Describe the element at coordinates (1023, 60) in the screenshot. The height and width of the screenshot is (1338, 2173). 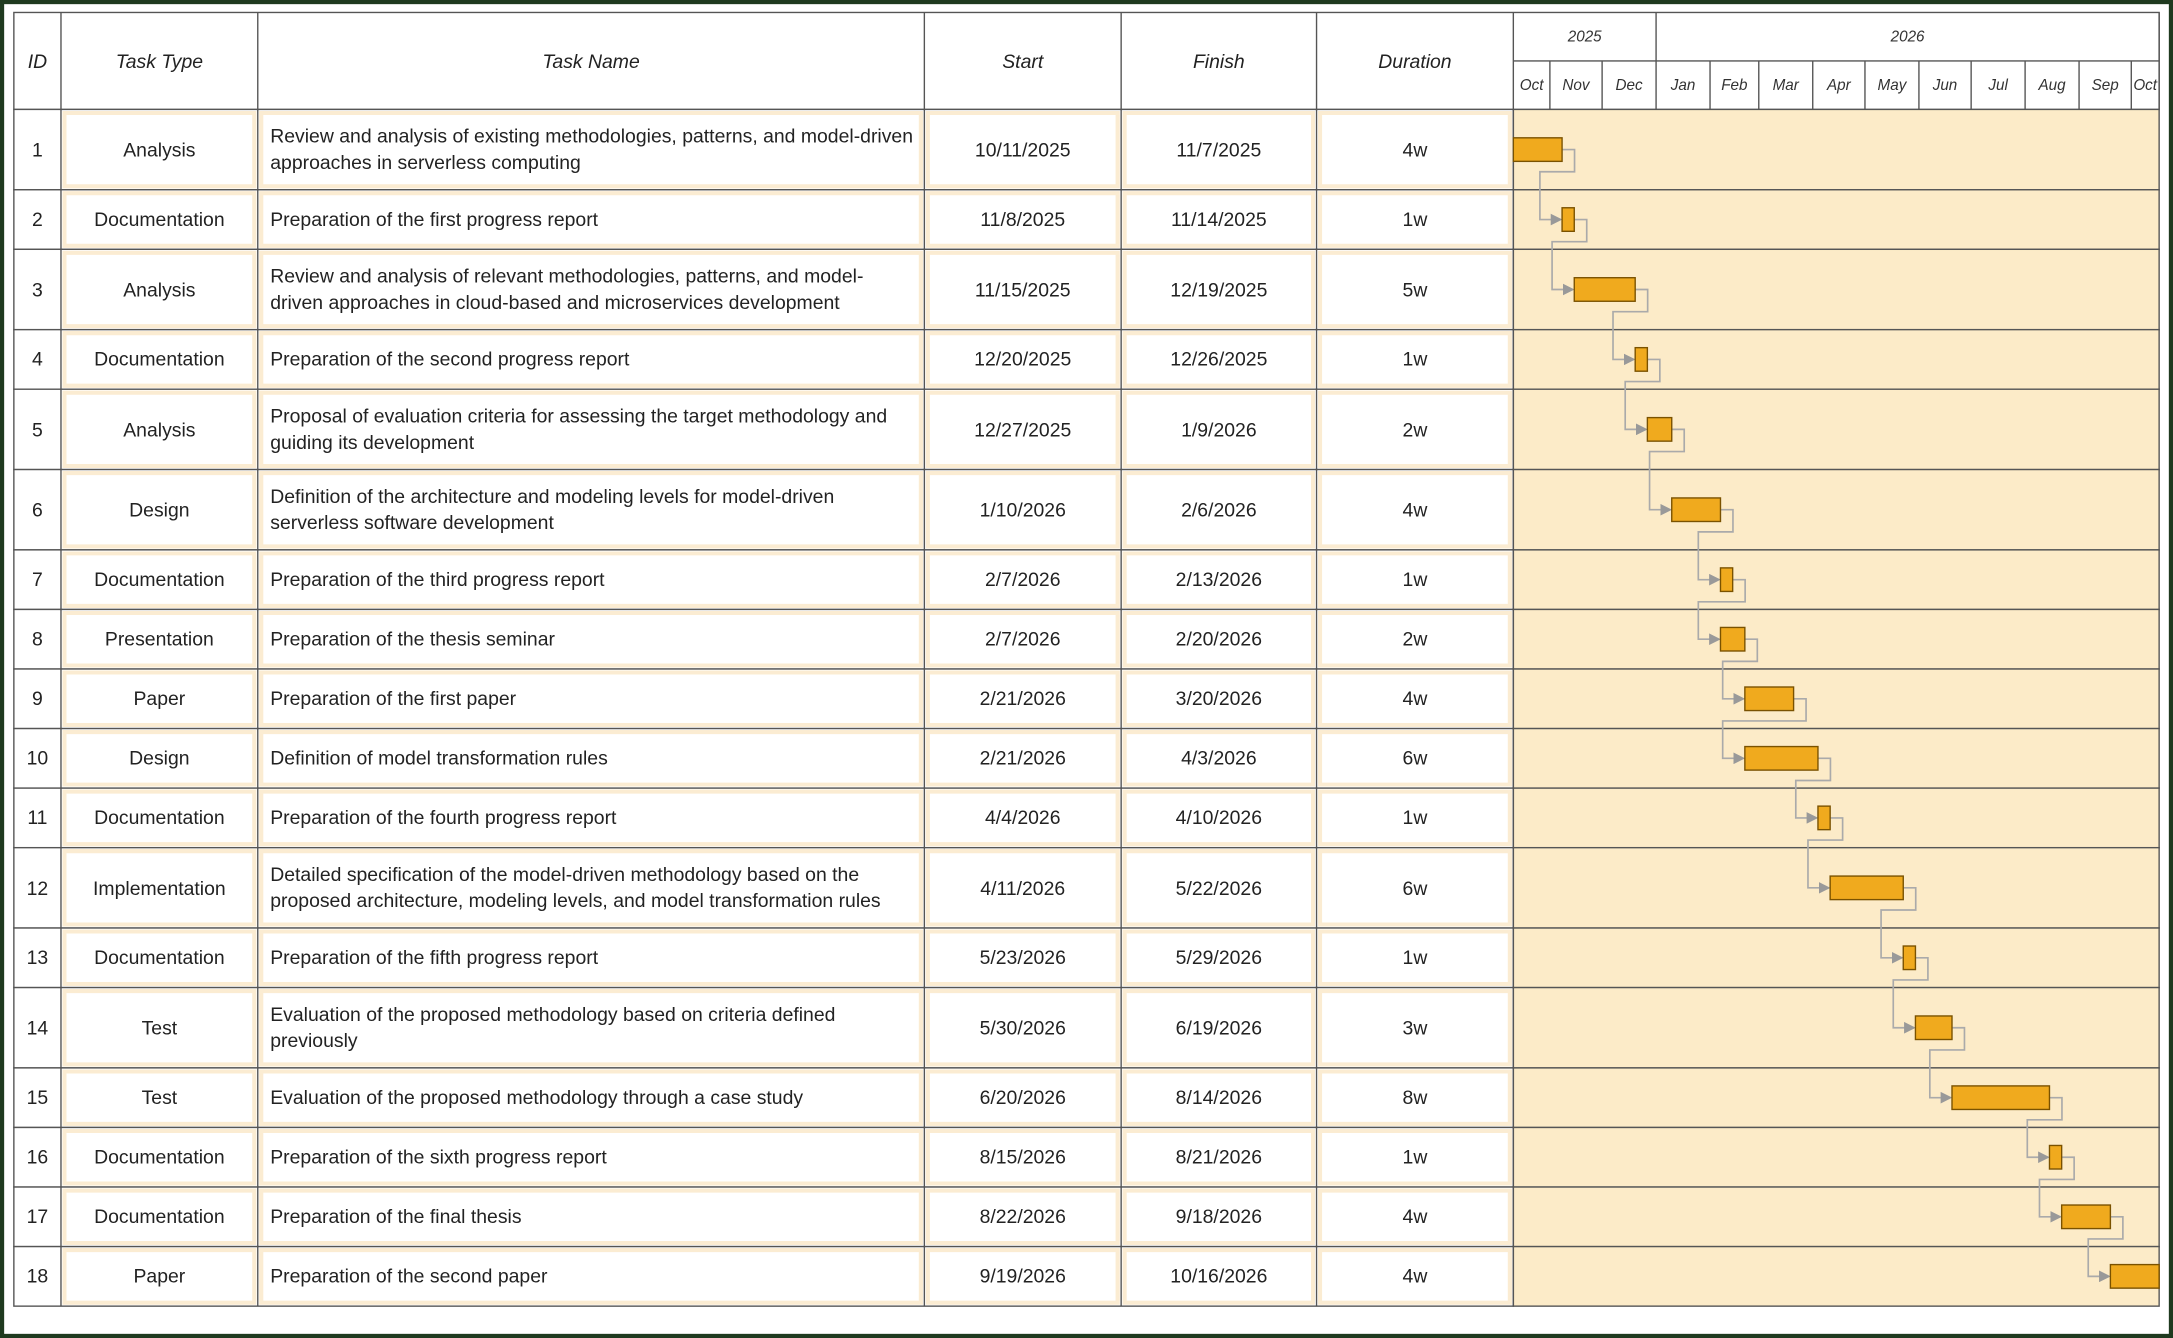
I see `column-header: Start` at that location.